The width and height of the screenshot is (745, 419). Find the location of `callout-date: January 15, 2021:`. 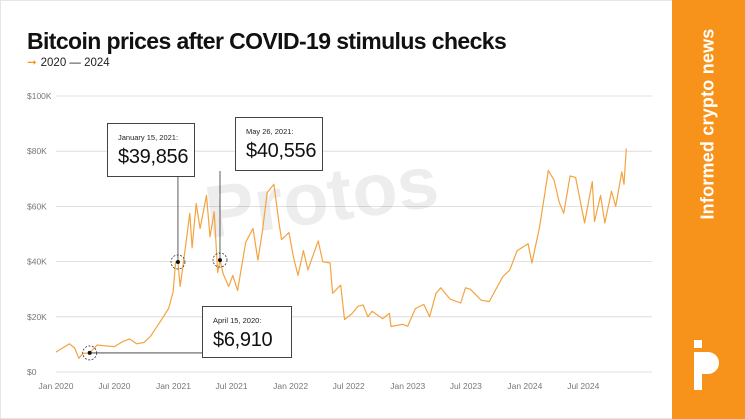

callout-date: January 15, 2021: is located at coordinates (148, 137).